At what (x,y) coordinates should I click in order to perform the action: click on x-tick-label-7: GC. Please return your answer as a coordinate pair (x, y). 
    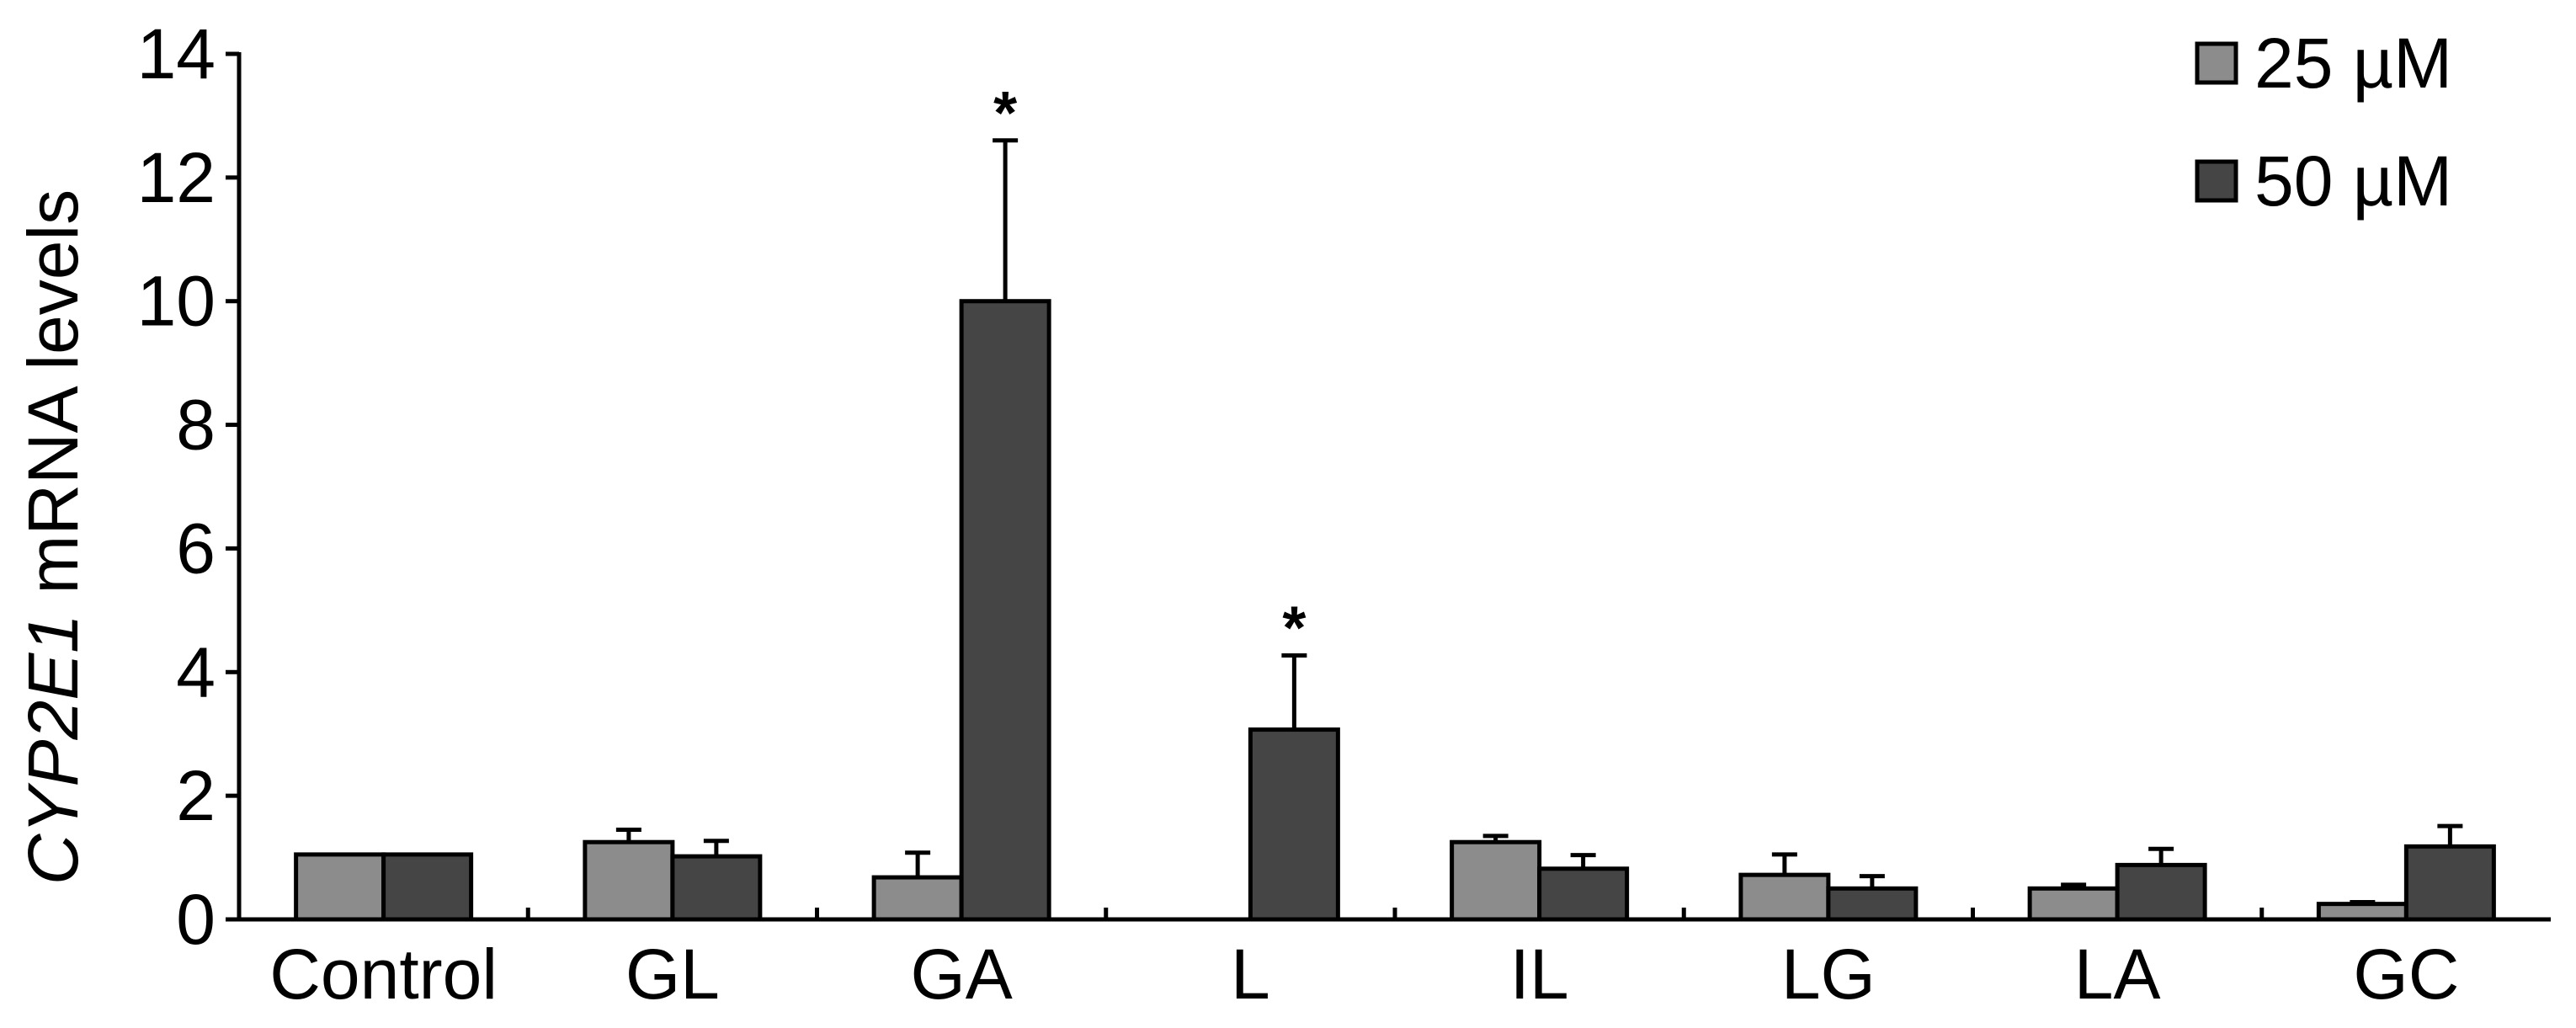
    Looking at the image, I should click on (2406, 974).